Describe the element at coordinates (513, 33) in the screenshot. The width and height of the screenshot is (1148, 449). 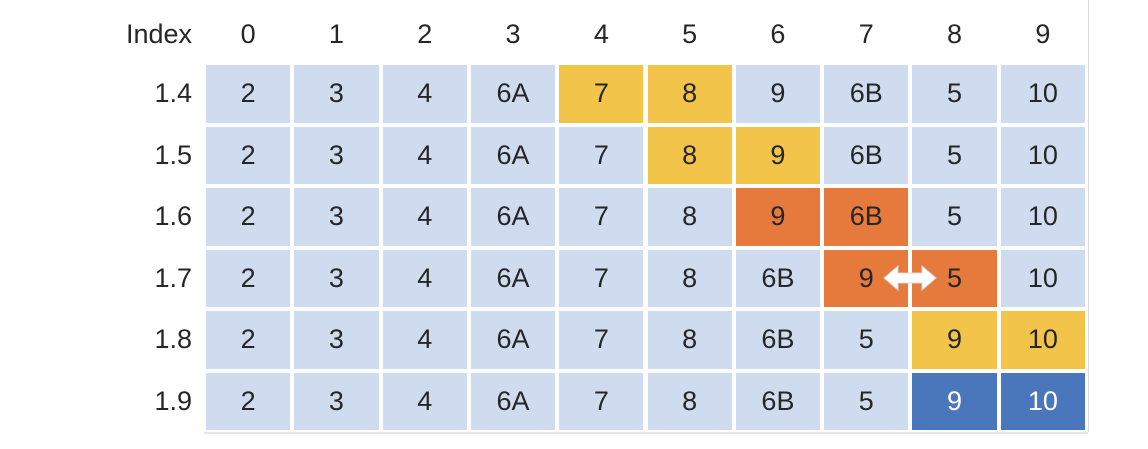
I see `column-index-header: 3` at that location.